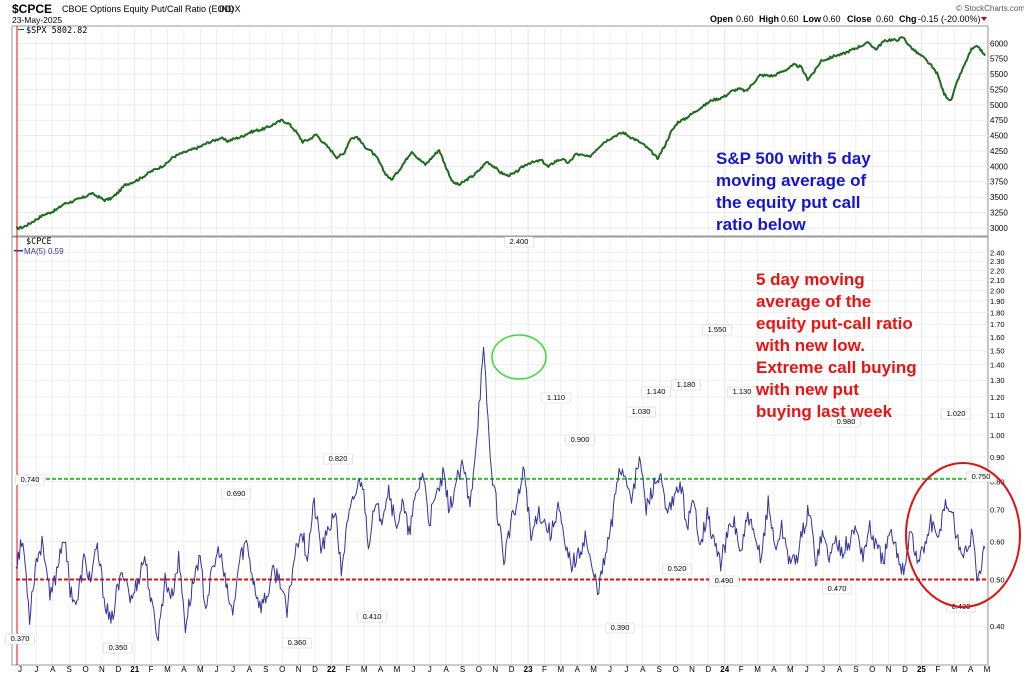 This screenshot has width=1024, height=676. What do you see at coordinates (997, 337) in the screenshot?
I see `y-tick-label: 1.60` at bounding box center [997, 337].